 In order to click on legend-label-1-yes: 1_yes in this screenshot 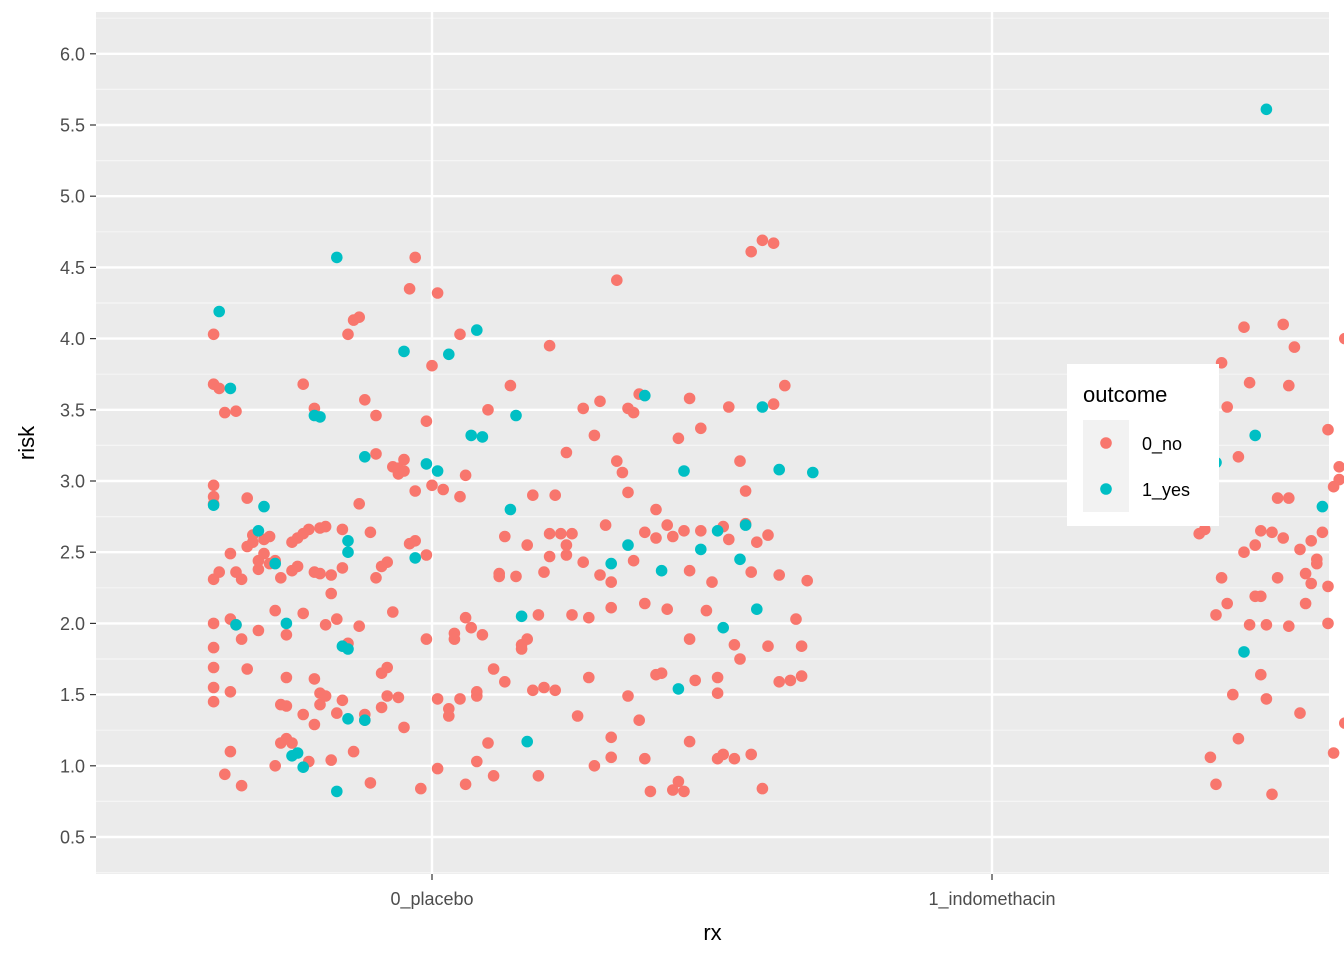, I will do `click(1166, 490)`.